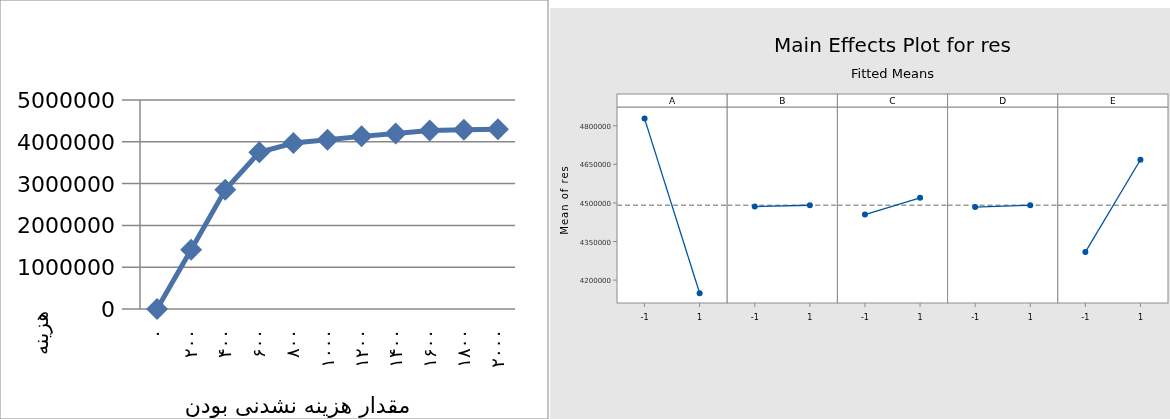  I want to click on chart-subtitle: Fitted Means, so click(893, 73).